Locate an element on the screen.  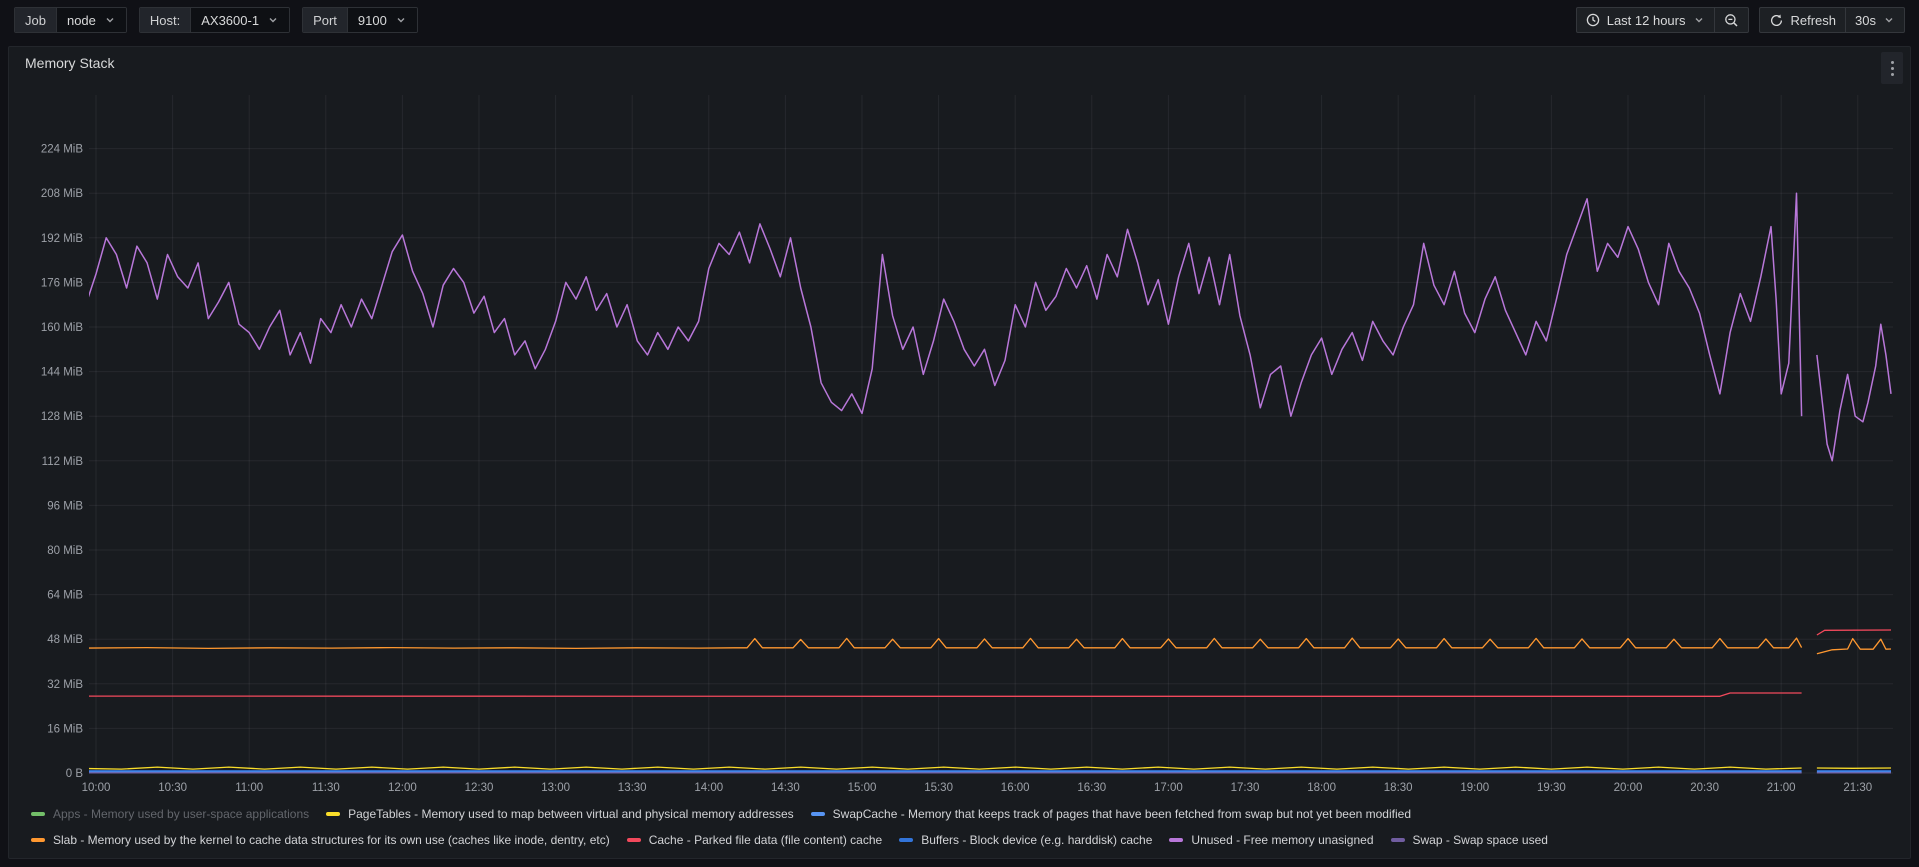
refresh-interval-select: 30s is located at coordinates (1874, 20).